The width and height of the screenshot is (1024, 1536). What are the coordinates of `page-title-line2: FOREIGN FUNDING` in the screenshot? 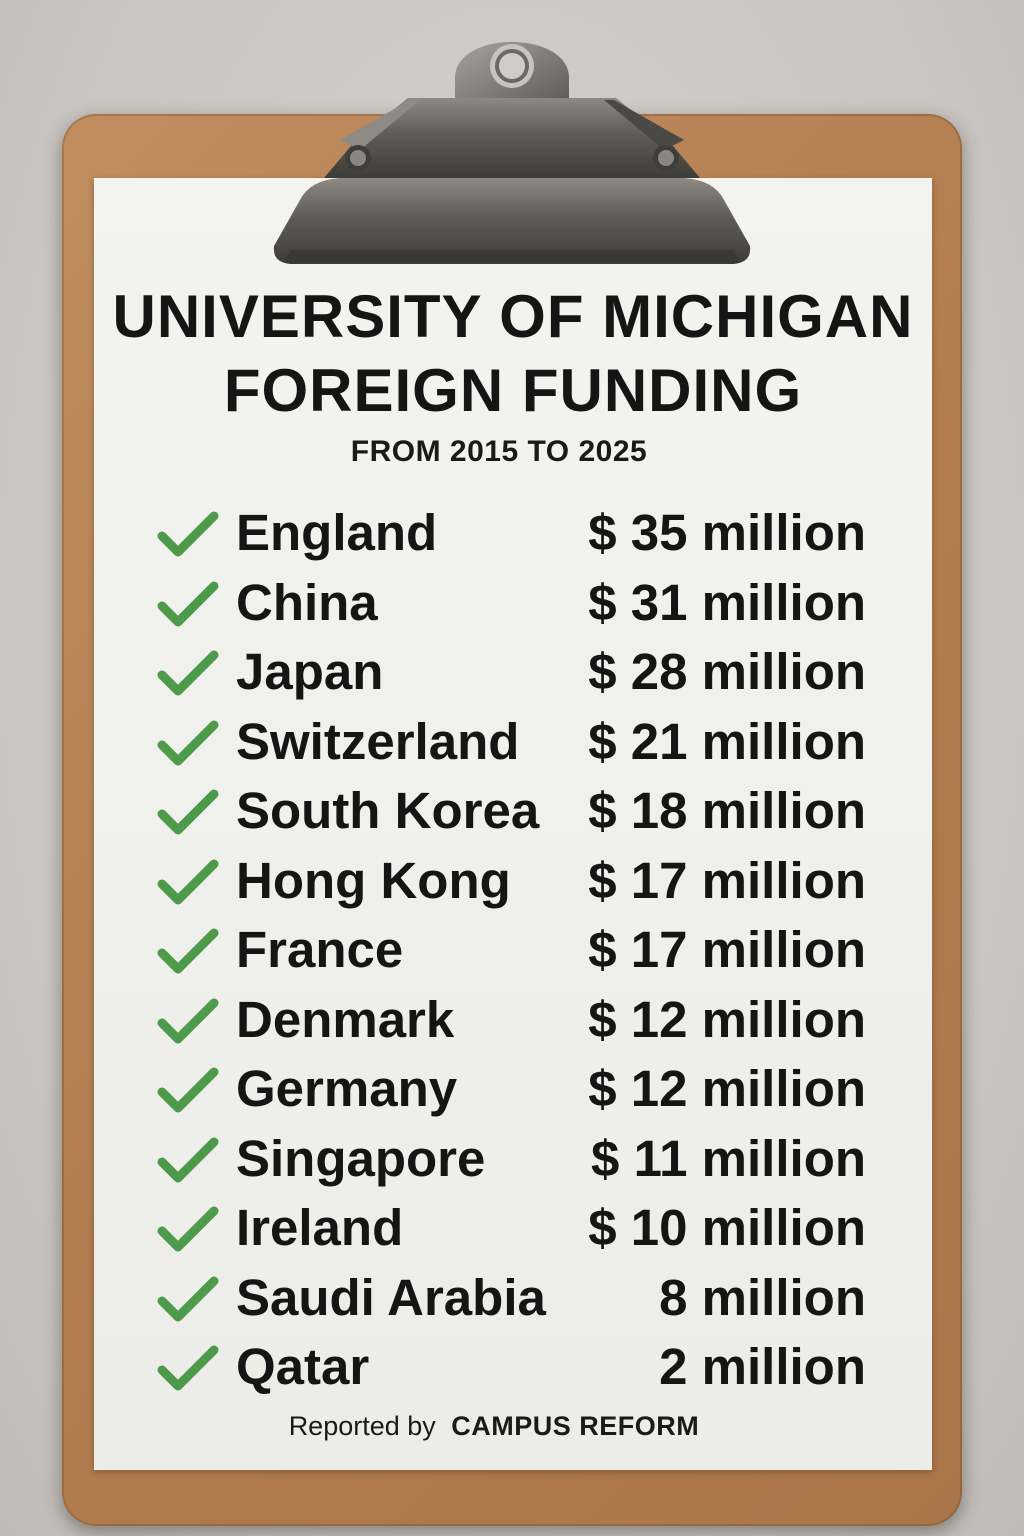 It's located at (513, 390).